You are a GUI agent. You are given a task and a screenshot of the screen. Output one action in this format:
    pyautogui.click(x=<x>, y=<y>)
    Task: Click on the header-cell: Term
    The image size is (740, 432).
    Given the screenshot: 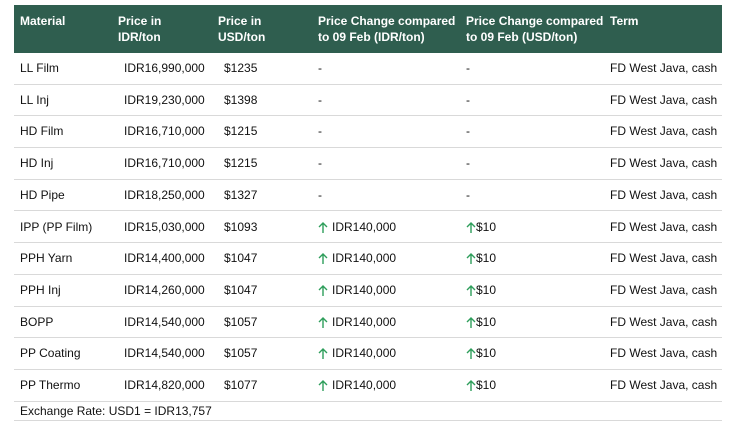 What is the action you would take?
    pyautogui.click(x=624, y=21)
    